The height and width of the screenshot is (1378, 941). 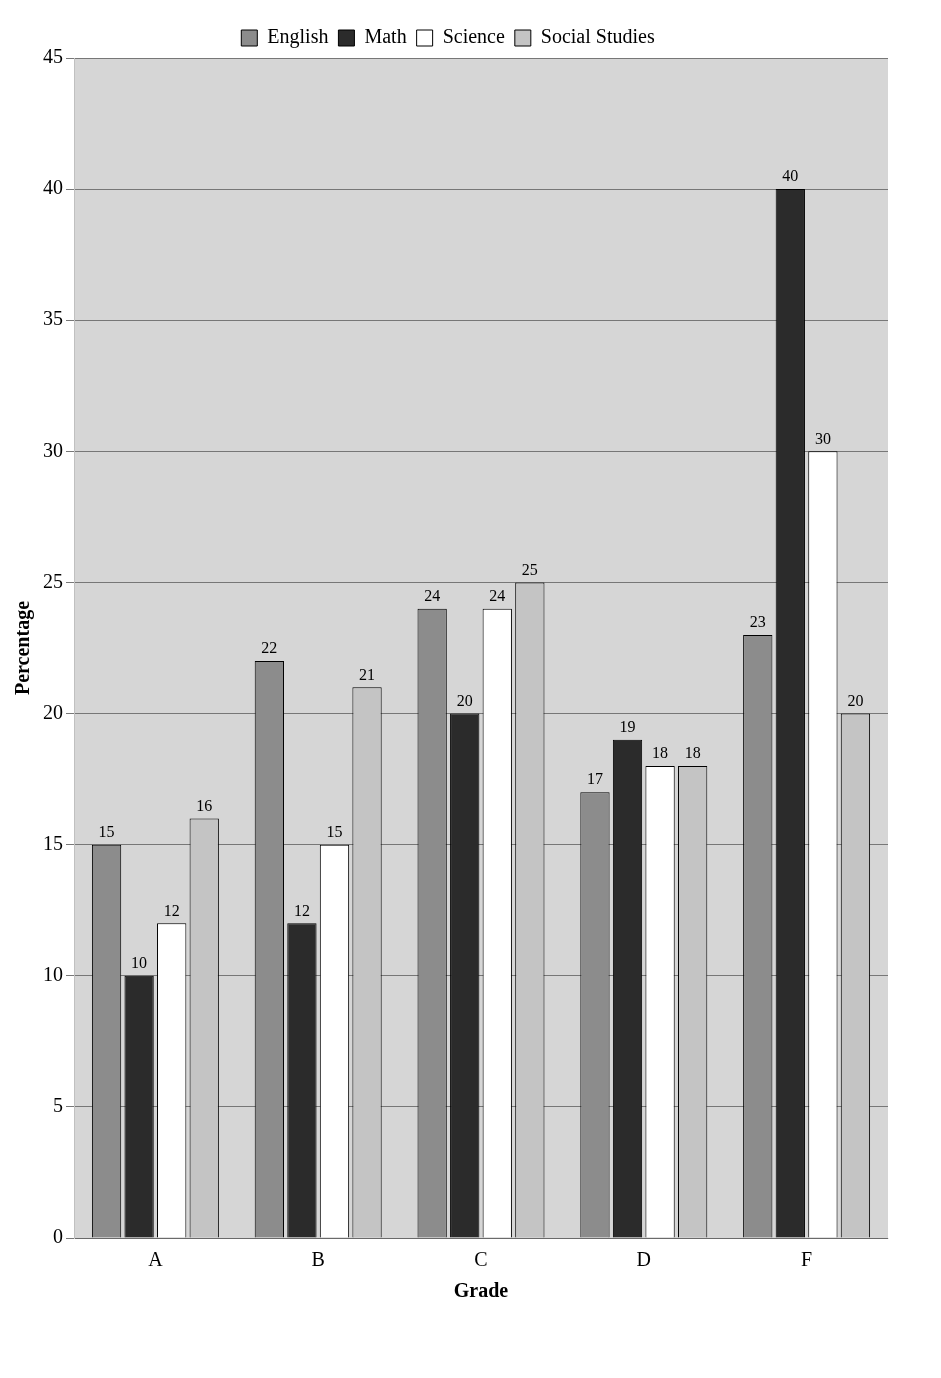 I want to click on legend-label: Math, so click(x=385, y=36).